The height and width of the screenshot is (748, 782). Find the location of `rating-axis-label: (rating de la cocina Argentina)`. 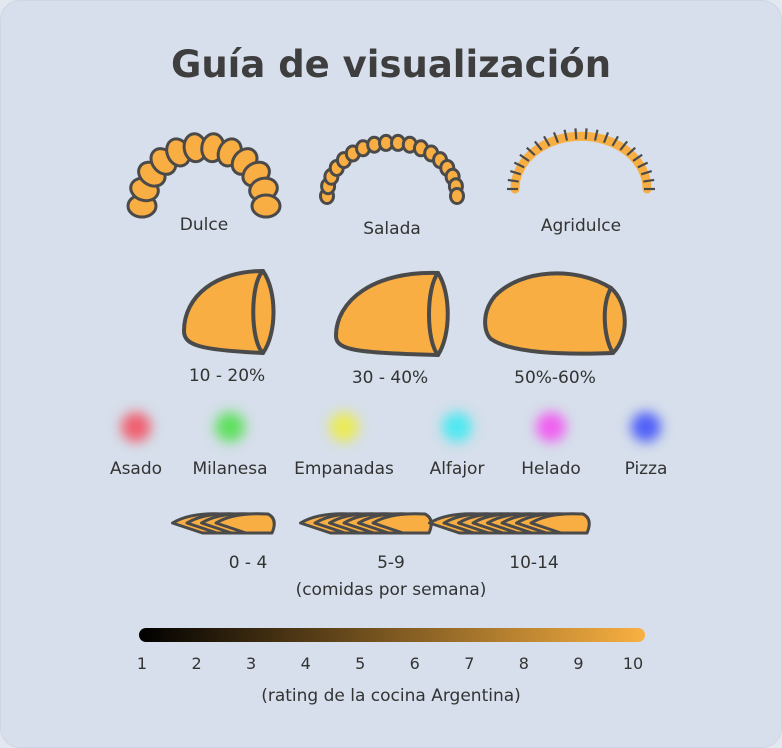

rating-axis-label: (rating de la cocina Argentina) is located at coordinates (391, 696).